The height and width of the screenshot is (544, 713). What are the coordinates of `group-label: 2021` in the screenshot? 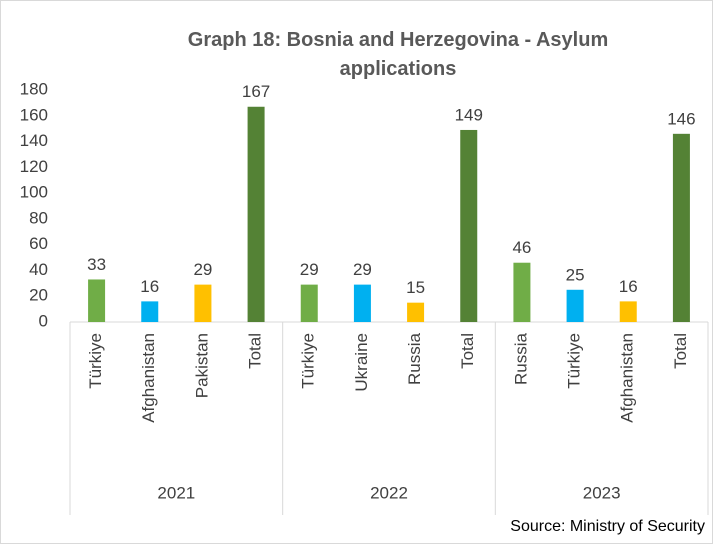 It's located at (176, 492).